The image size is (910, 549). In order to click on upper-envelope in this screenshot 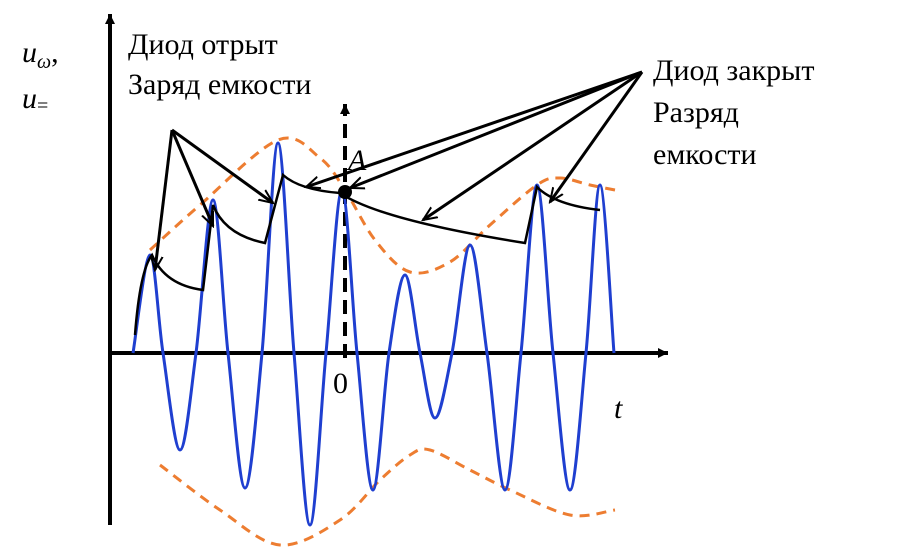, I will do `click(382, 205)`.